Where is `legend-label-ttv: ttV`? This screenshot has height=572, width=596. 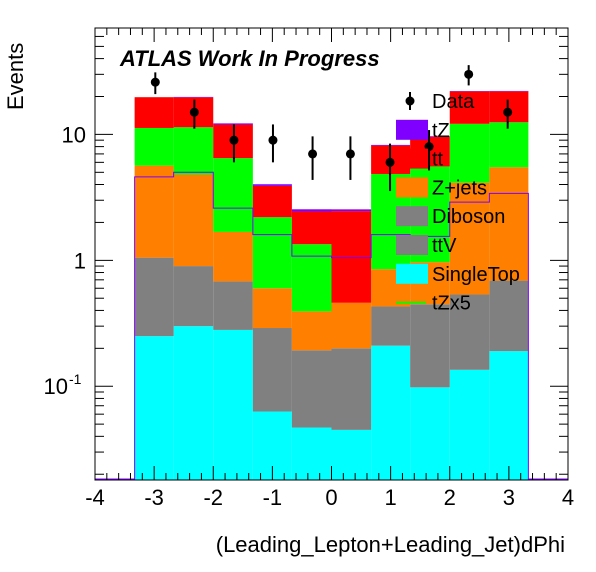 legend-label-ttv: ttV is located at coordinates (444, 246).